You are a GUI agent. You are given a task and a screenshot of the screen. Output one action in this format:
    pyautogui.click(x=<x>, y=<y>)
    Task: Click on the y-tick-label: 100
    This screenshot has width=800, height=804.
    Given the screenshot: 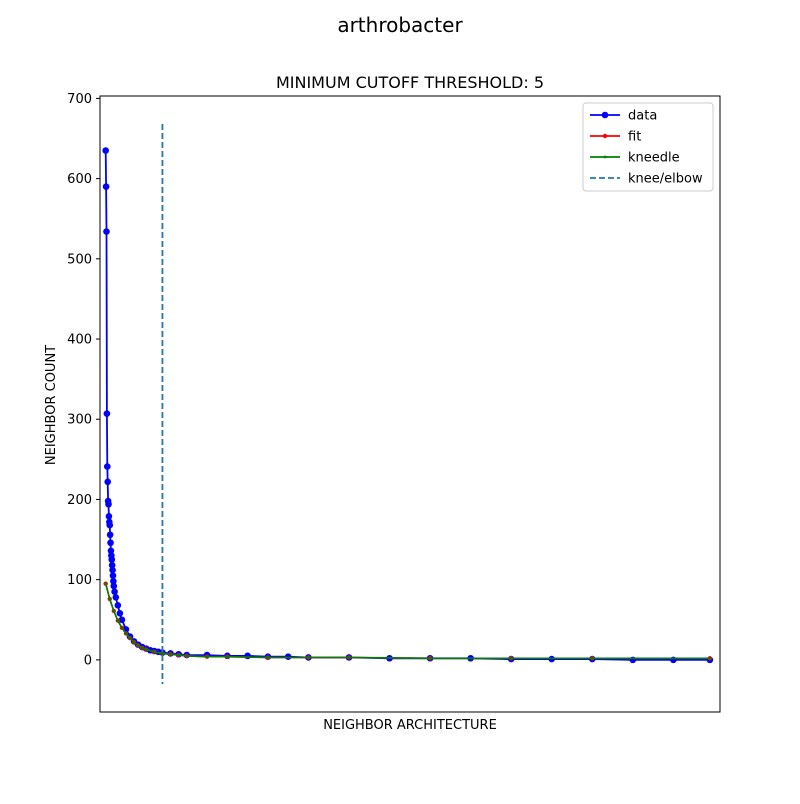 What is the action you would take?
    pyautogui.click(x=79, y=580)
    